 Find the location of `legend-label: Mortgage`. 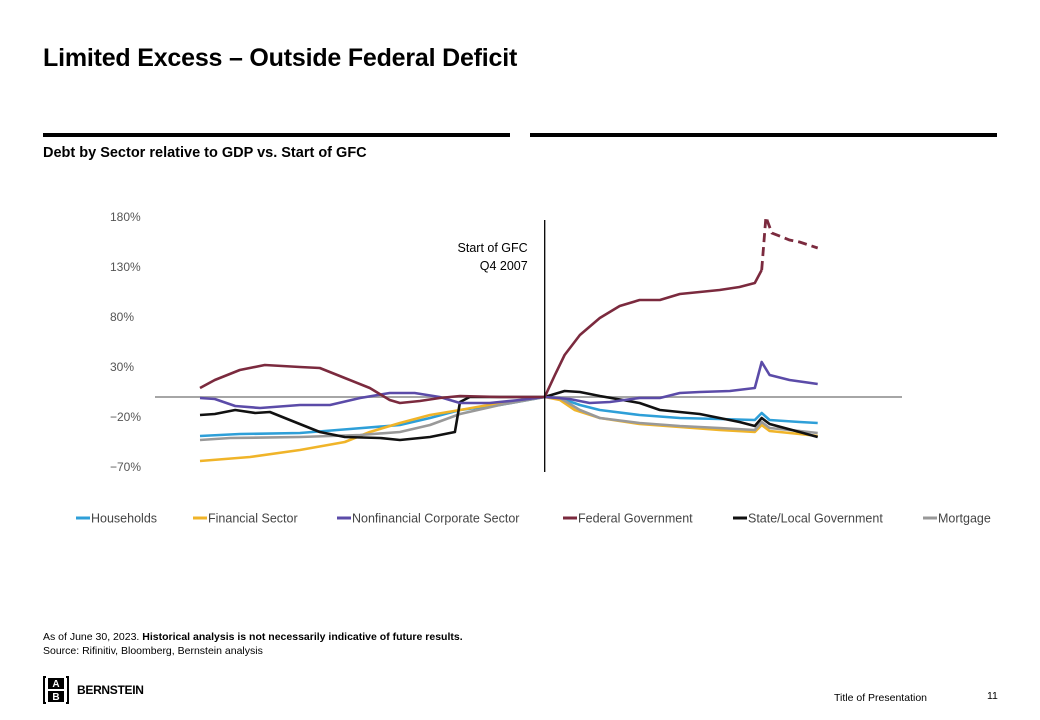

legend-label: Mortgage is located at coordinates (964, 519).